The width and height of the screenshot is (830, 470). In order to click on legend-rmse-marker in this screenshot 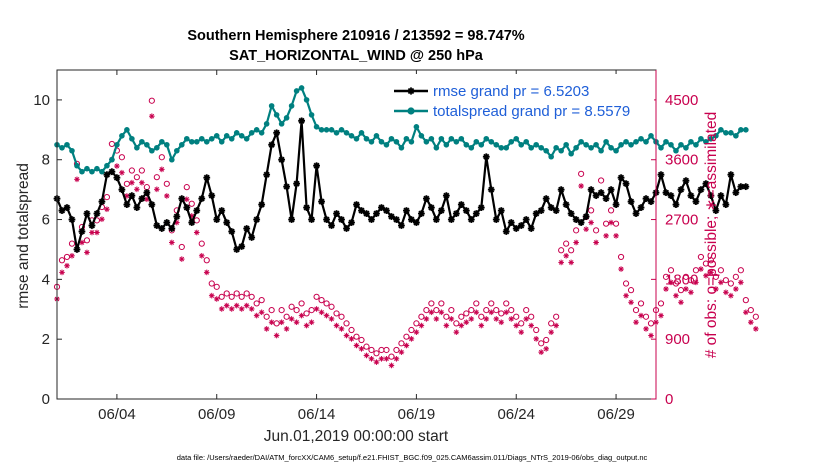, I will do `click(411, 91)`.